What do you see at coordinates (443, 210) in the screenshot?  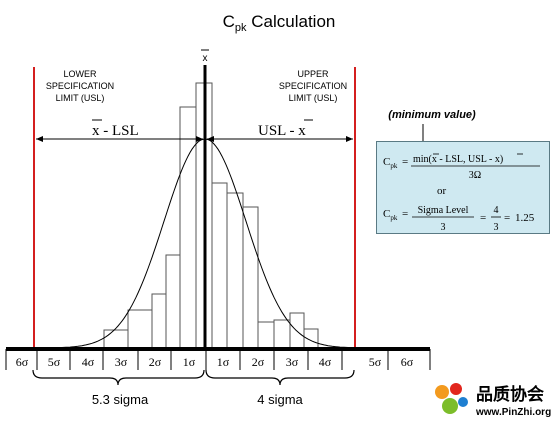 I see `numerator-sigma-level: Sigma Level` at bounding box center [443, 210].